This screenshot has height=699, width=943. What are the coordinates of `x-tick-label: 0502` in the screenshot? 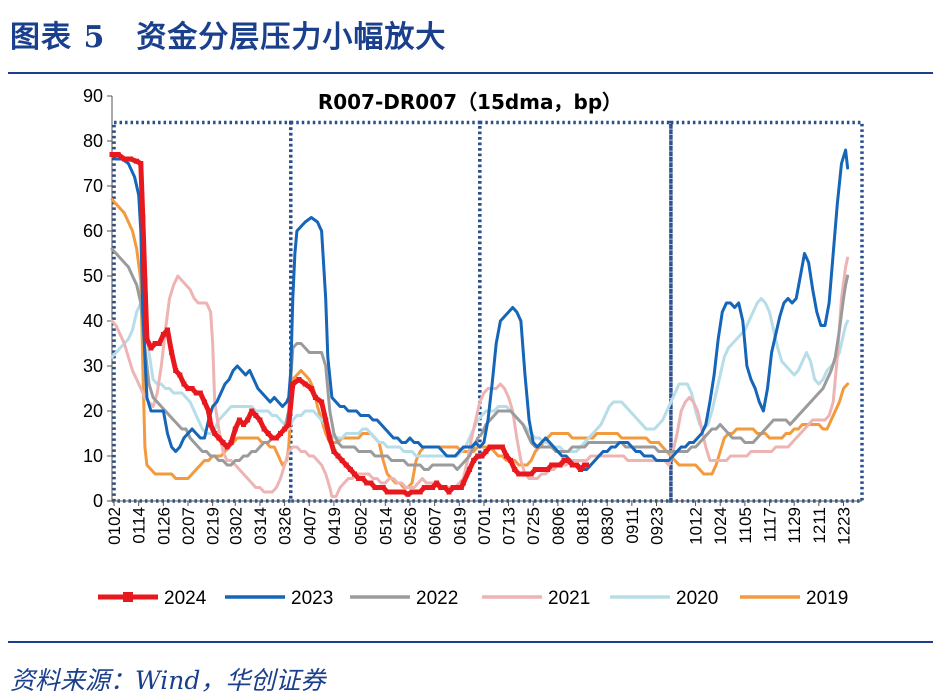 It's located at (361, 526).